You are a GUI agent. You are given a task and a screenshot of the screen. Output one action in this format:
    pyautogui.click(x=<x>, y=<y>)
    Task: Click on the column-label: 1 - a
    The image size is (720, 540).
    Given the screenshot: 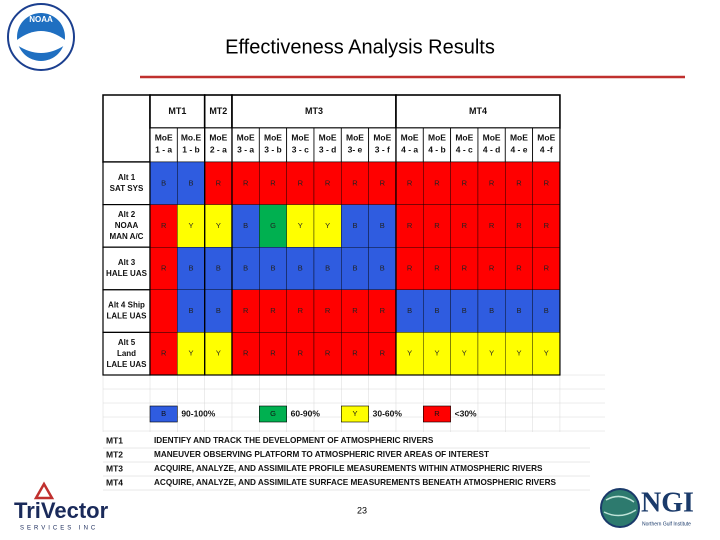 What is the action you would take?
    pyautogui.click(x=163, y=149)
    